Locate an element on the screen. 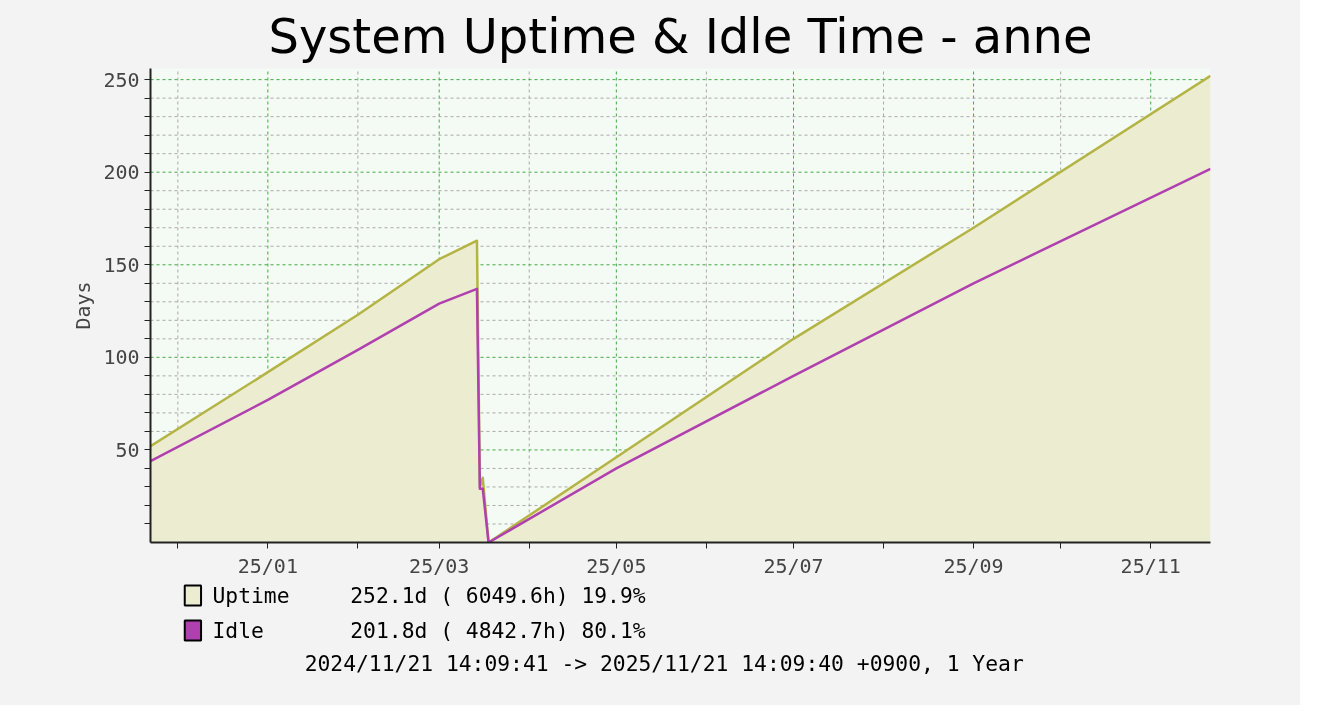  text: 2024/11/21 14:09:41 -> 2025/11/21 14:09:40 +0900, 1 Year is located at coordinates (664, 663).